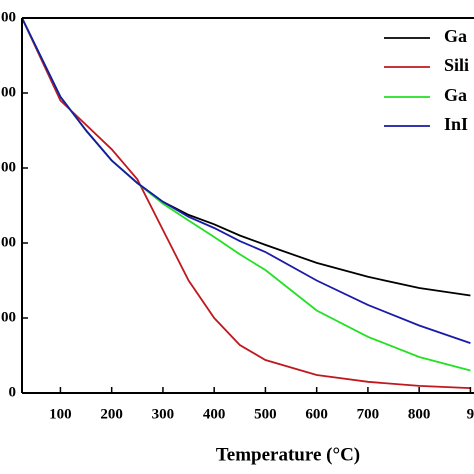 The height and width of the screenshot is (474, 474). I want to click on x-tick-label: 100, so click(60, 414).